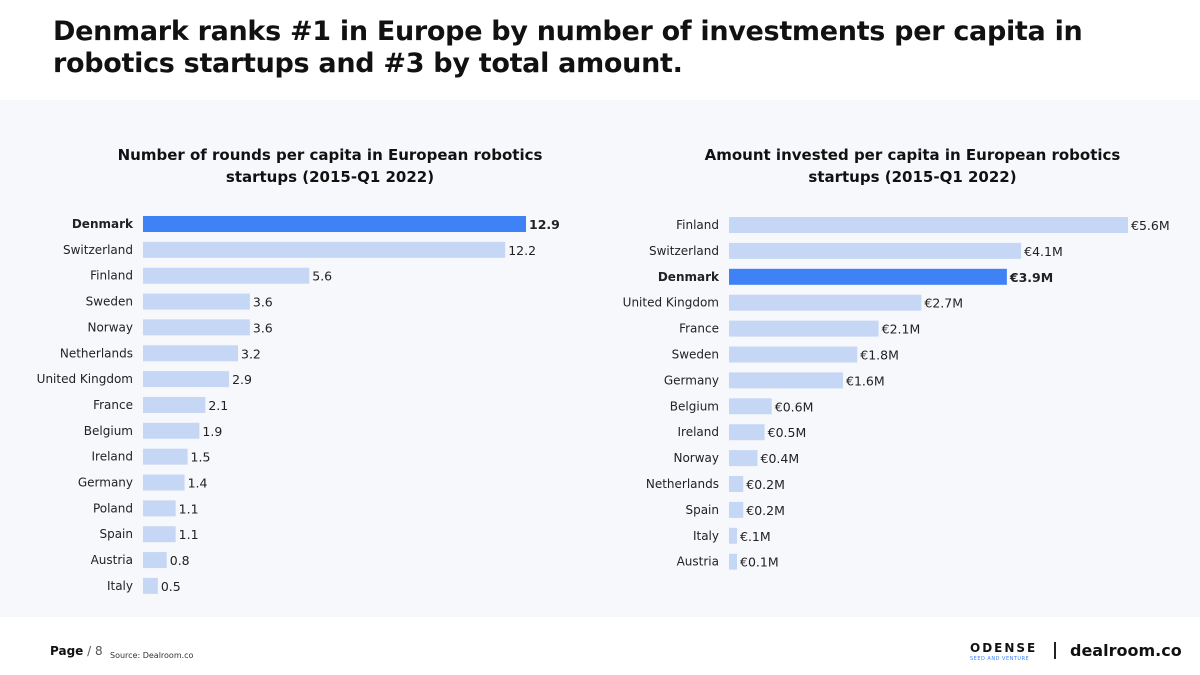 This screenshot has width=1200, height=675. I want to click on value-label: €0.5M, so click(787, 432).